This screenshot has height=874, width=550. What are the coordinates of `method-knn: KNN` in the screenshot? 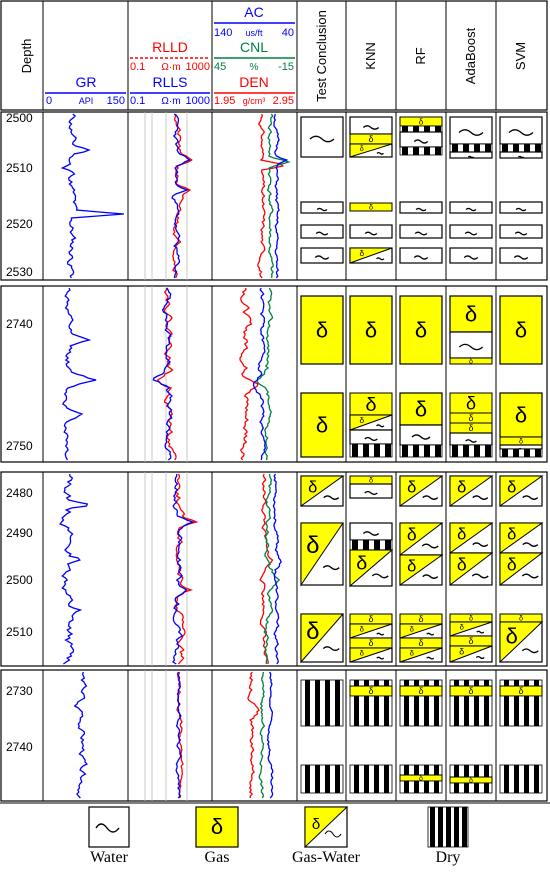 It's located at (370, 55).